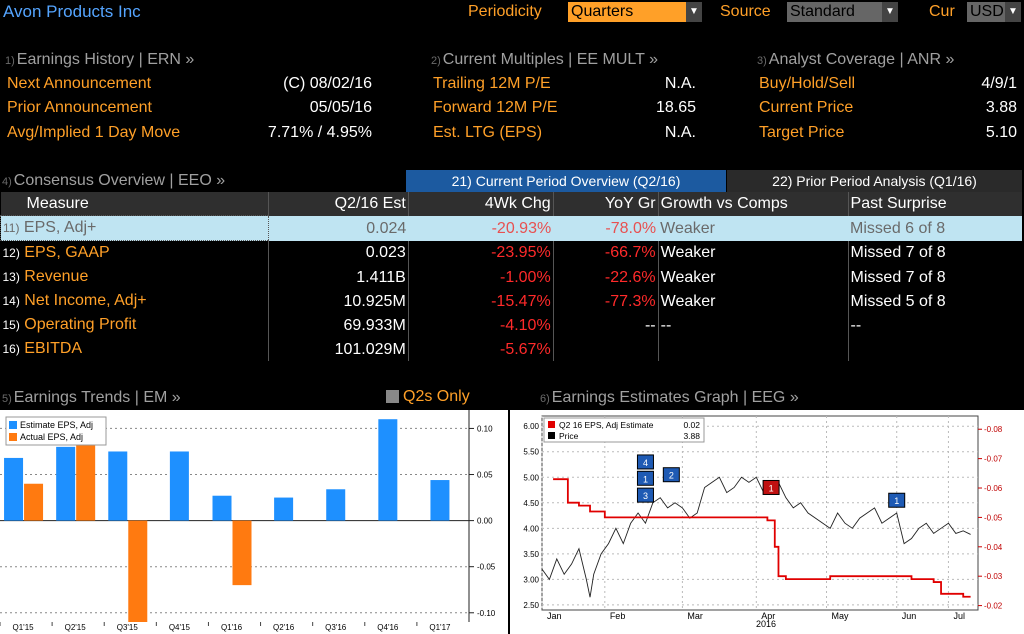  I want to click on left-tick-label: 3.00, so click(531, 579).